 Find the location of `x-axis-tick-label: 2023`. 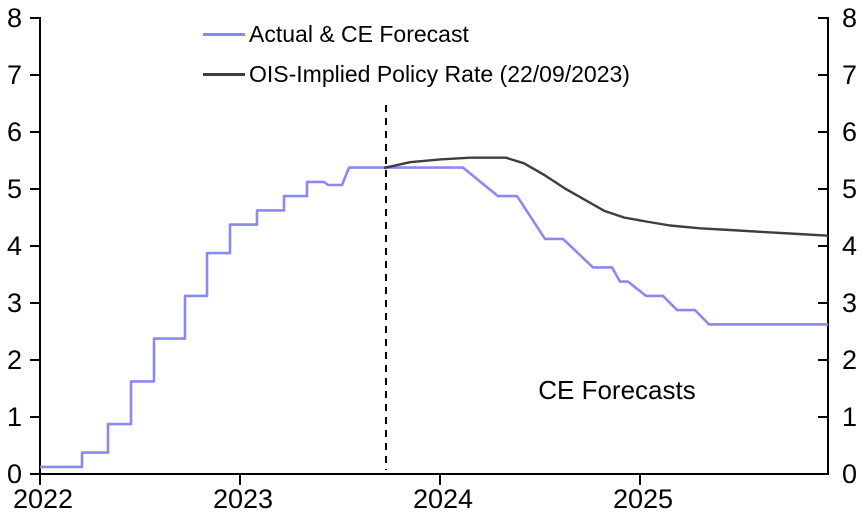

x-axis-tick-label: 2023 is located at coordinates (243, 499).